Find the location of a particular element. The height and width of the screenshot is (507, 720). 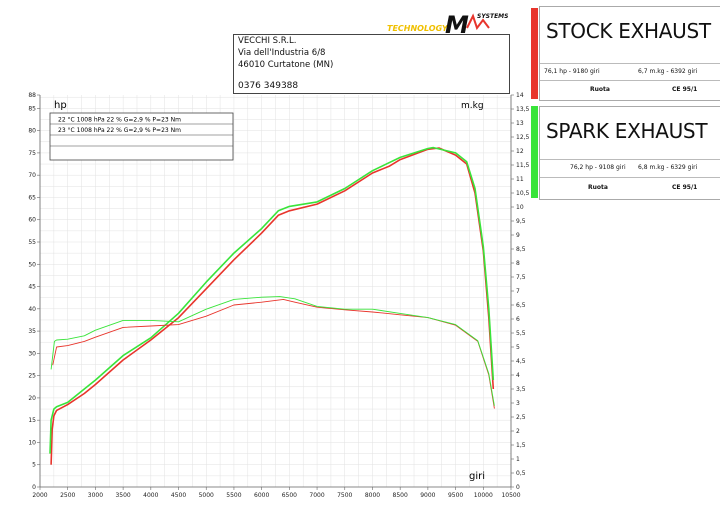

y-left-tick-label: 0 is located at coordinates (34, 487).